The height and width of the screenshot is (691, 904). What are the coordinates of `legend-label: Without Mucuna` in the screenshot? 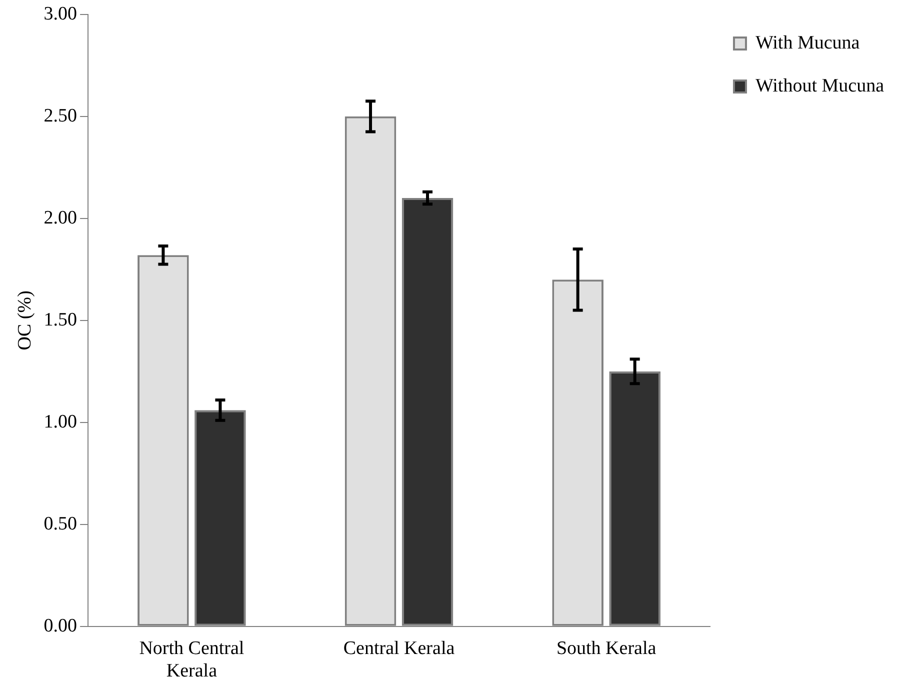 It's located at (820, 85).